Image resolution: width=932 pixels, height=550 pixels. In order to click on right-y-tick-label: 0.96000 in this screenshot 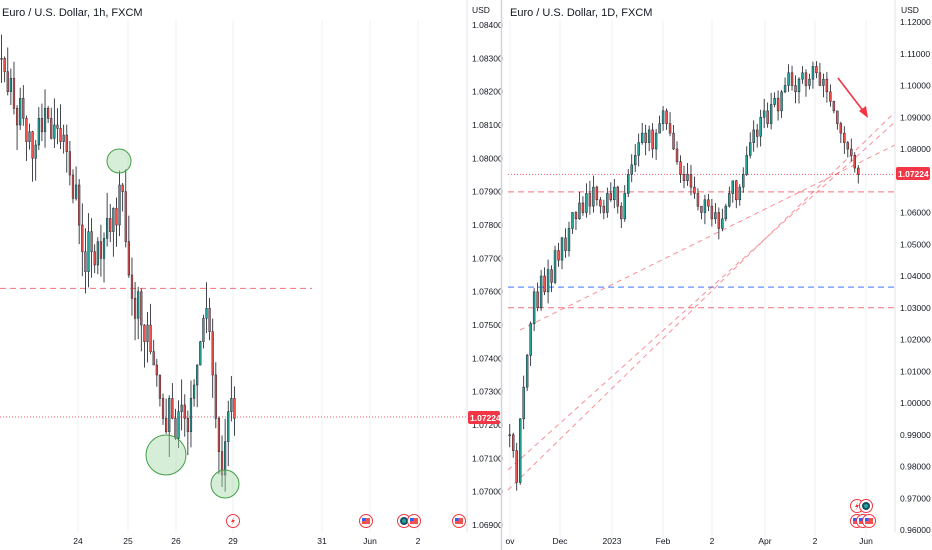, I will do `click(915, 530)`.